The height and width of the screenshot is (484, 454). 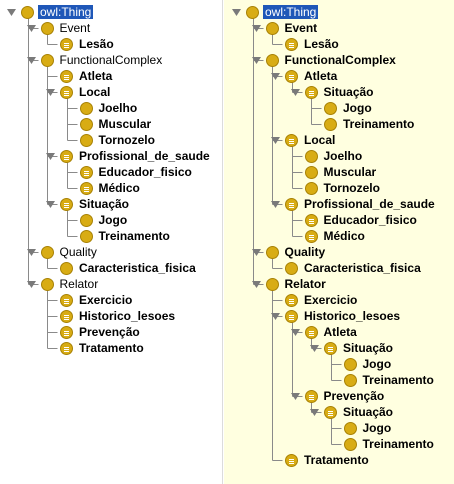 I want to click on tree-node-label: Educador_fisico, so click(x=370, y=220).